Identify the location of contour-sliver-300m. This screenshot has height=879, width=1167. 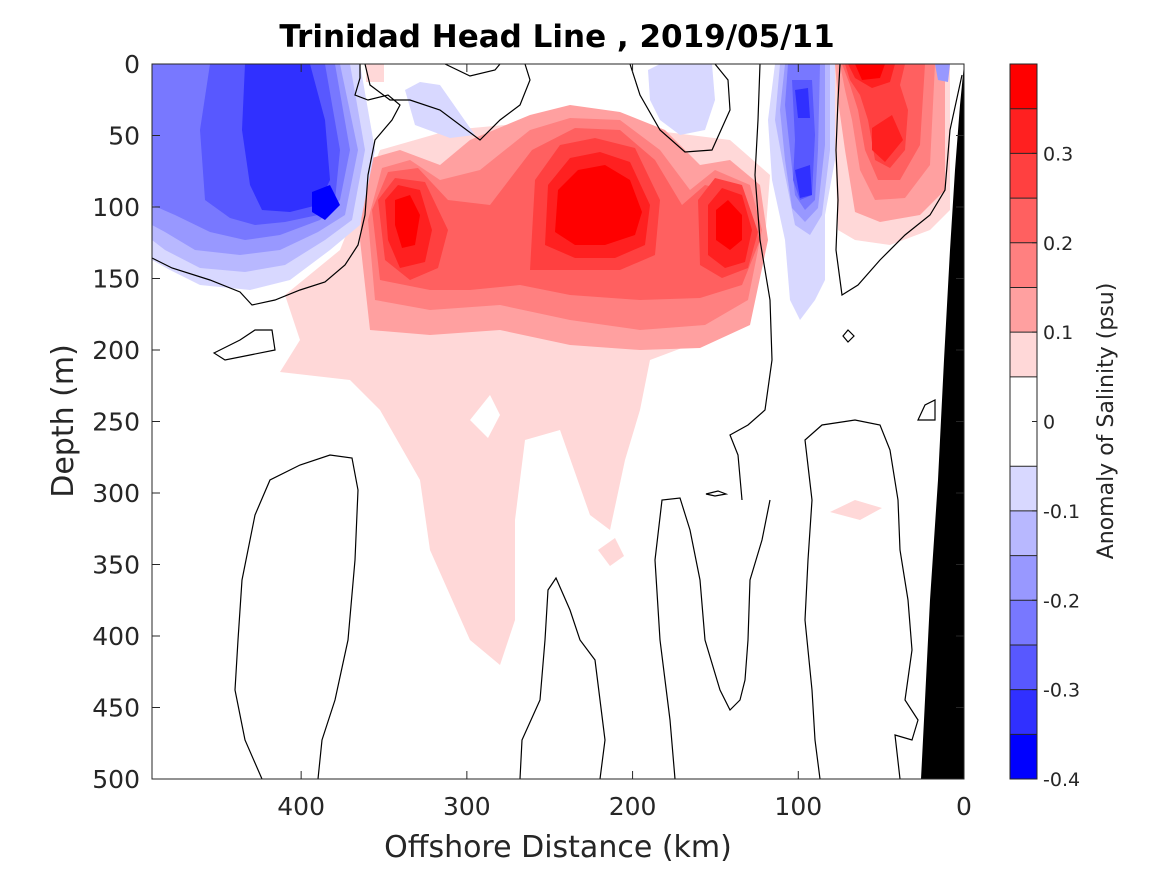
(717, 493).